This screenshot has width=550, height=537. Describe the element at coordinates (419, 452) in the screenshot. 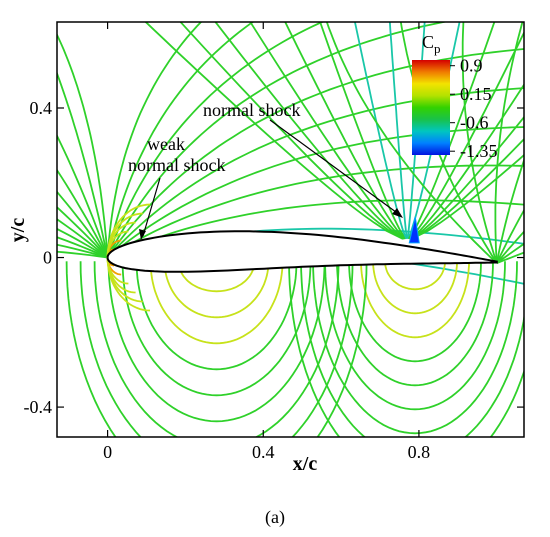

I see `x-tick-label: 0.8` at that location.